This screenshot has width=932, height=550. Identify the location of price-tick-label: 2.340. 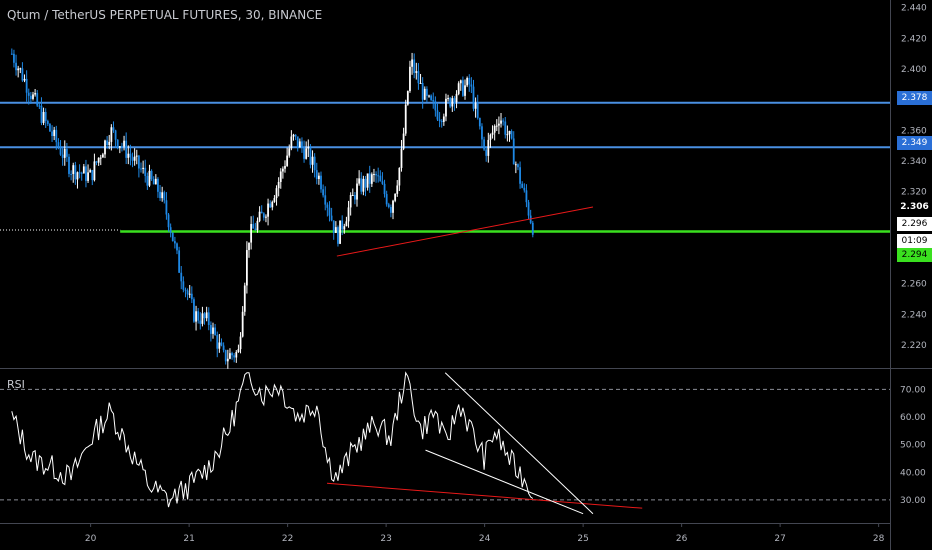
(914, 162).